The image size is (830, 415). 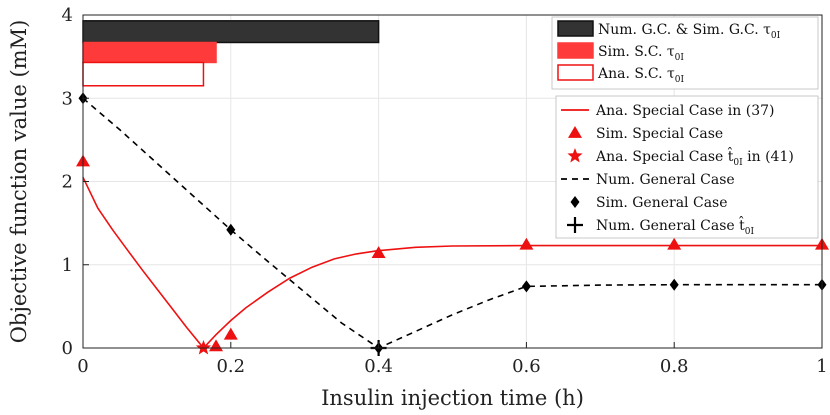 What do you see at coordinates (641, 75) in the screenshot?
I see `legend-label: Ana. S.C. τ0I` at bounding box center [641, 75].